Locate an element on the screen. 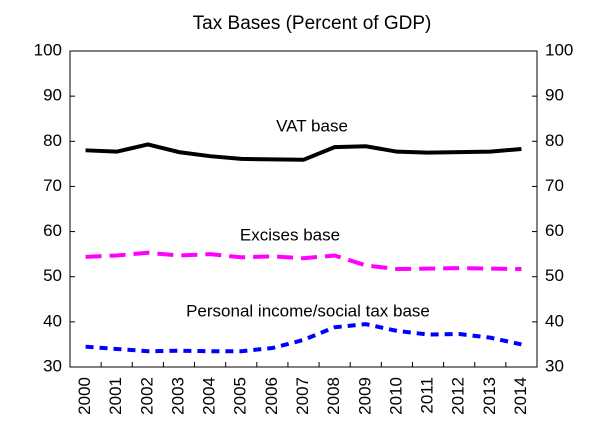  y-tick-label: 40 is located at coordinates (52, 320).